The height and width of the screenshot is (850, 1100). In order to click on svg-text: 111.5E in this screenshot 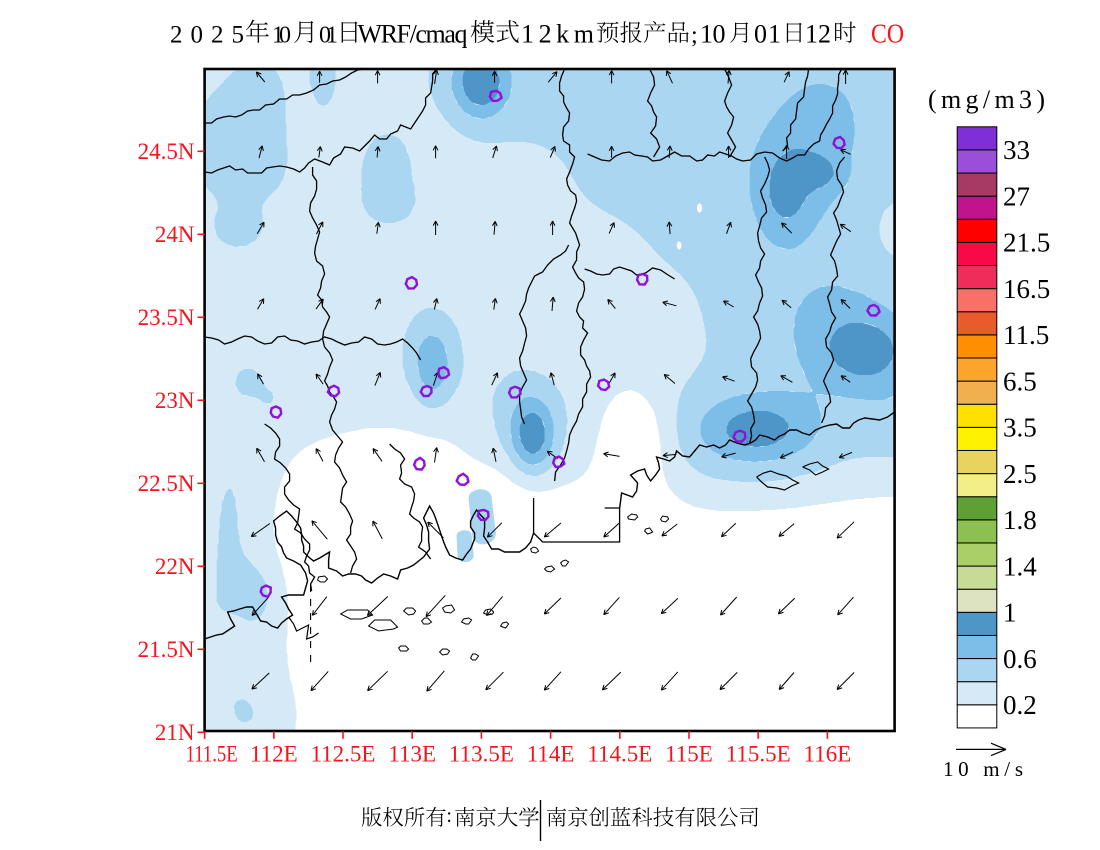, I will do `click(212, 754)`.